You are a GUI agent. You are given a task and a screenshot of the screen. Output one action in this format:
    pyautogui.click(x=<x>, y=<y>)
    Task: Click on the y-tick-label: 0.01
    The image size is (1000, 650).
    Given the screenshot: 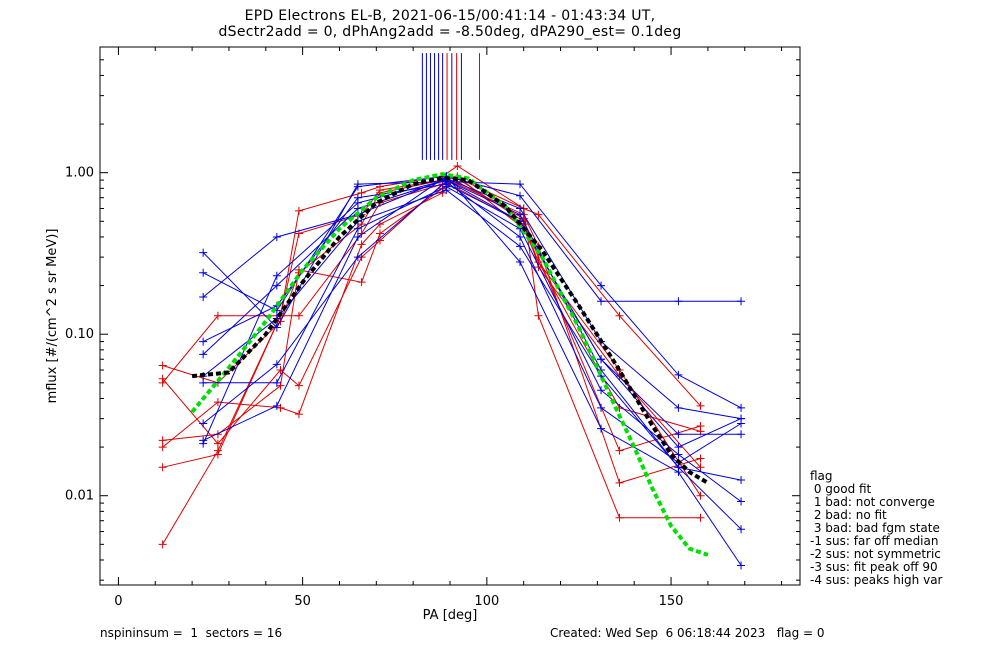 What is the action you would take?
    pyautogui.click(x=79, y=496)
    